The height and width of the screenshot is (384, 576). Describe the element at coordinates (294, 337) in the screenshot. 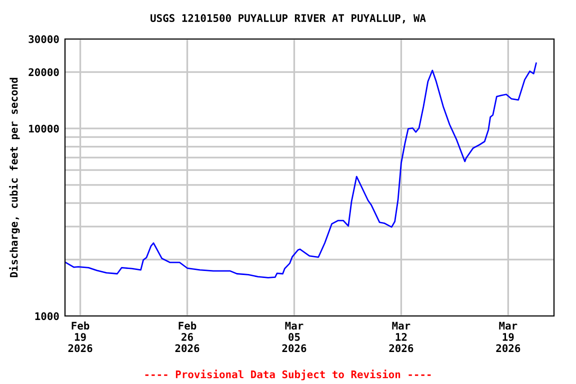

I see `x-tick-label: Mar 05 2026` at that location.